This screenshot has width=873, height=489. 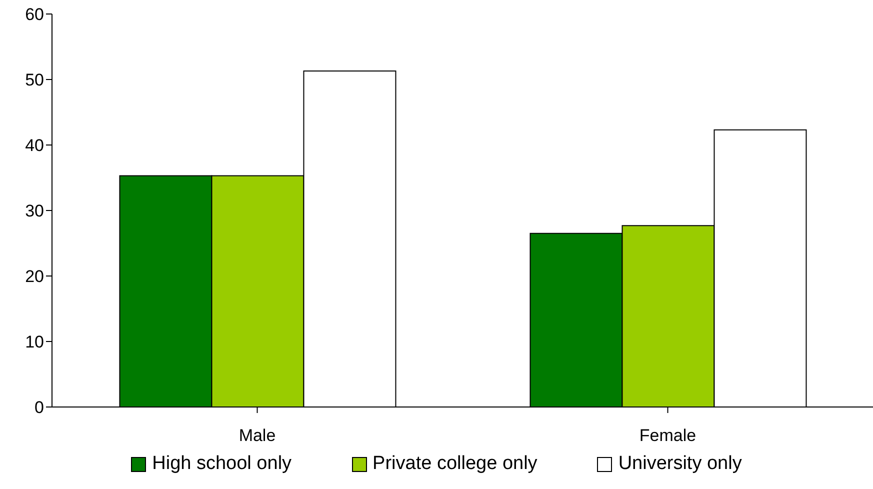 What do you see at coordinates (680, 464) in the screenshot?
I see `legend-label: University only` at bounding box center [680, 464].